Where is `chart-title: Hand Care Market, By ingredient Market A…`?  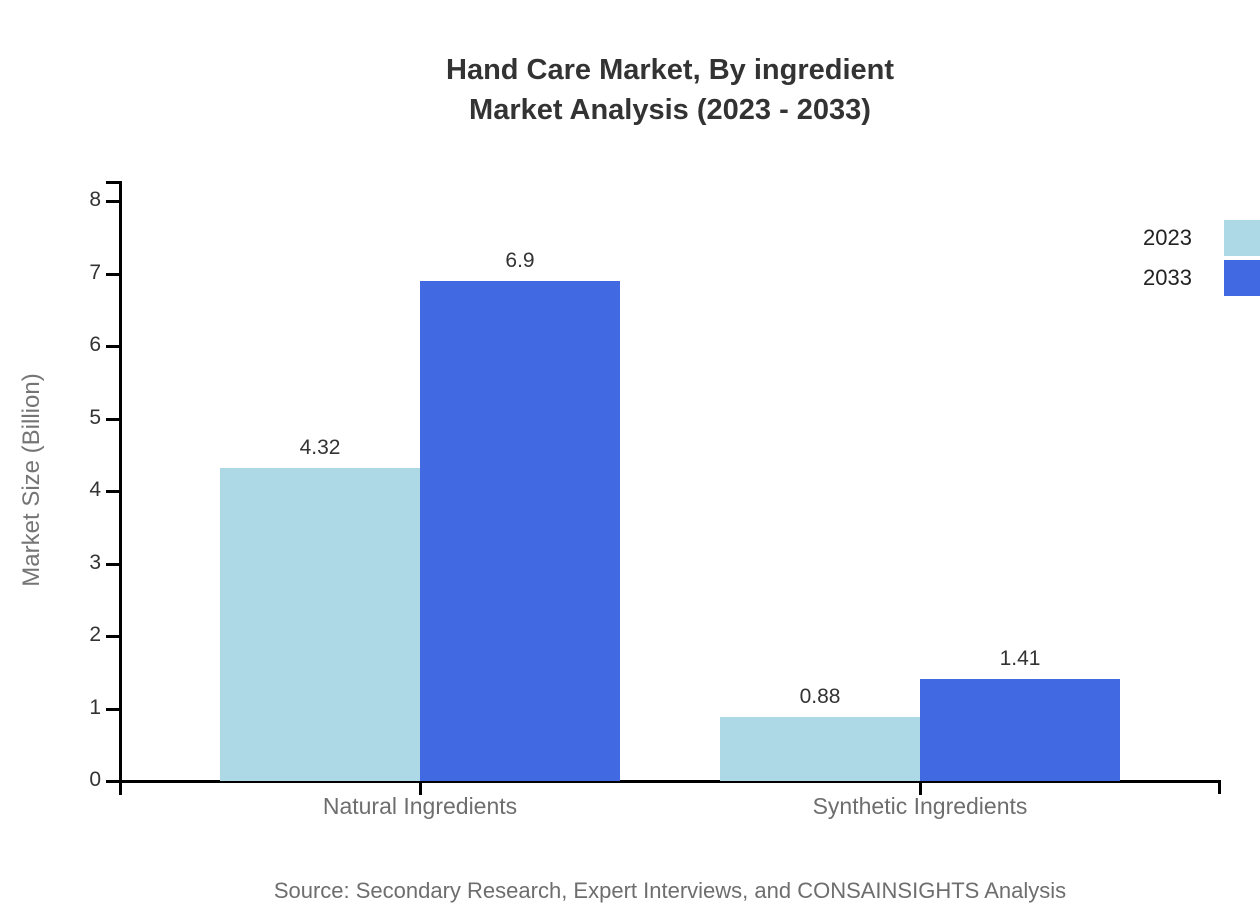 chart-title: Hand Care Market, By ingredient Market A… is located at coordinates (670, 90).